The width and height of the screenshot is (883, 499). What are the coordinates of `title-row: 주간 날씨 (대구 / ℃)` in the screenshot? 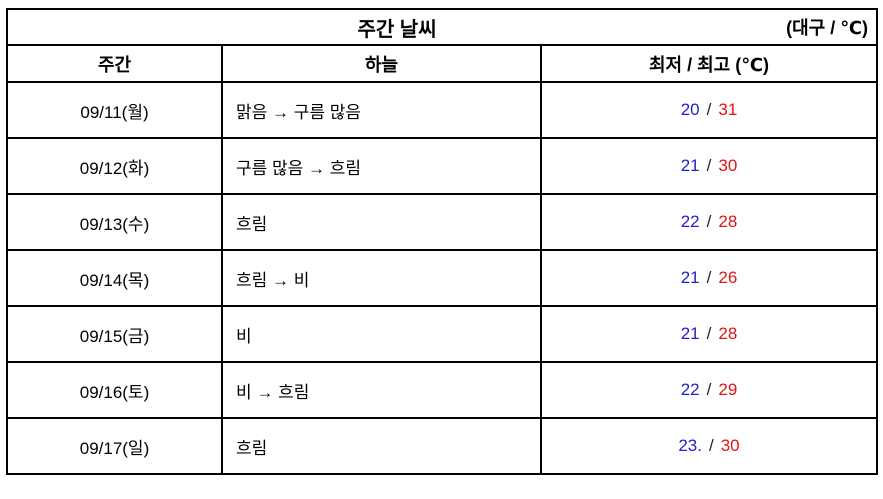 It's located at (442, 27).